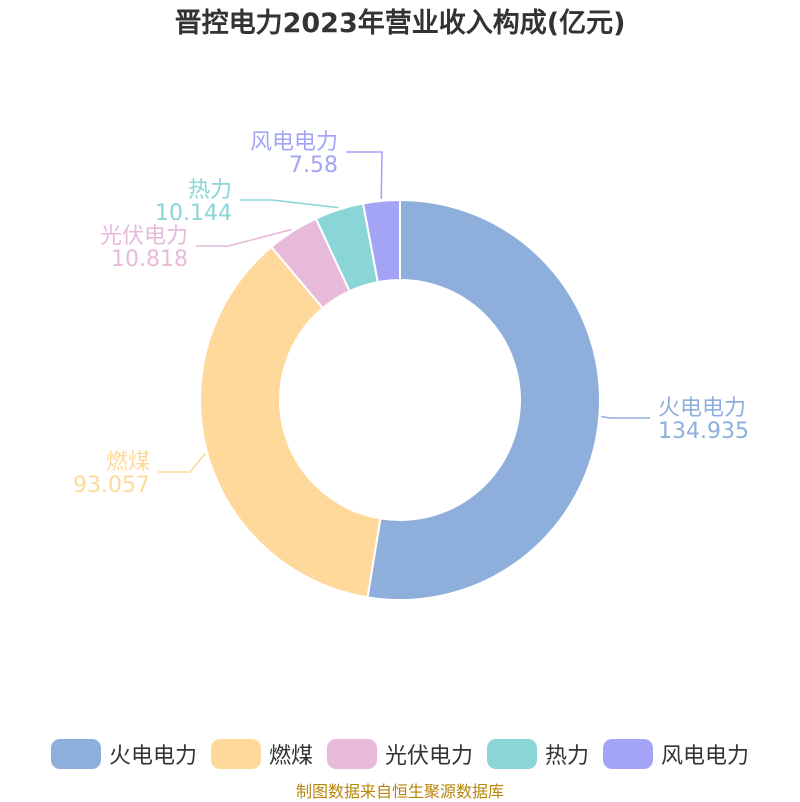 Image resolution: width=800 pixels, height=802 pixels. I want to click on legend-item-0: 火电电力, so click(123, 754).